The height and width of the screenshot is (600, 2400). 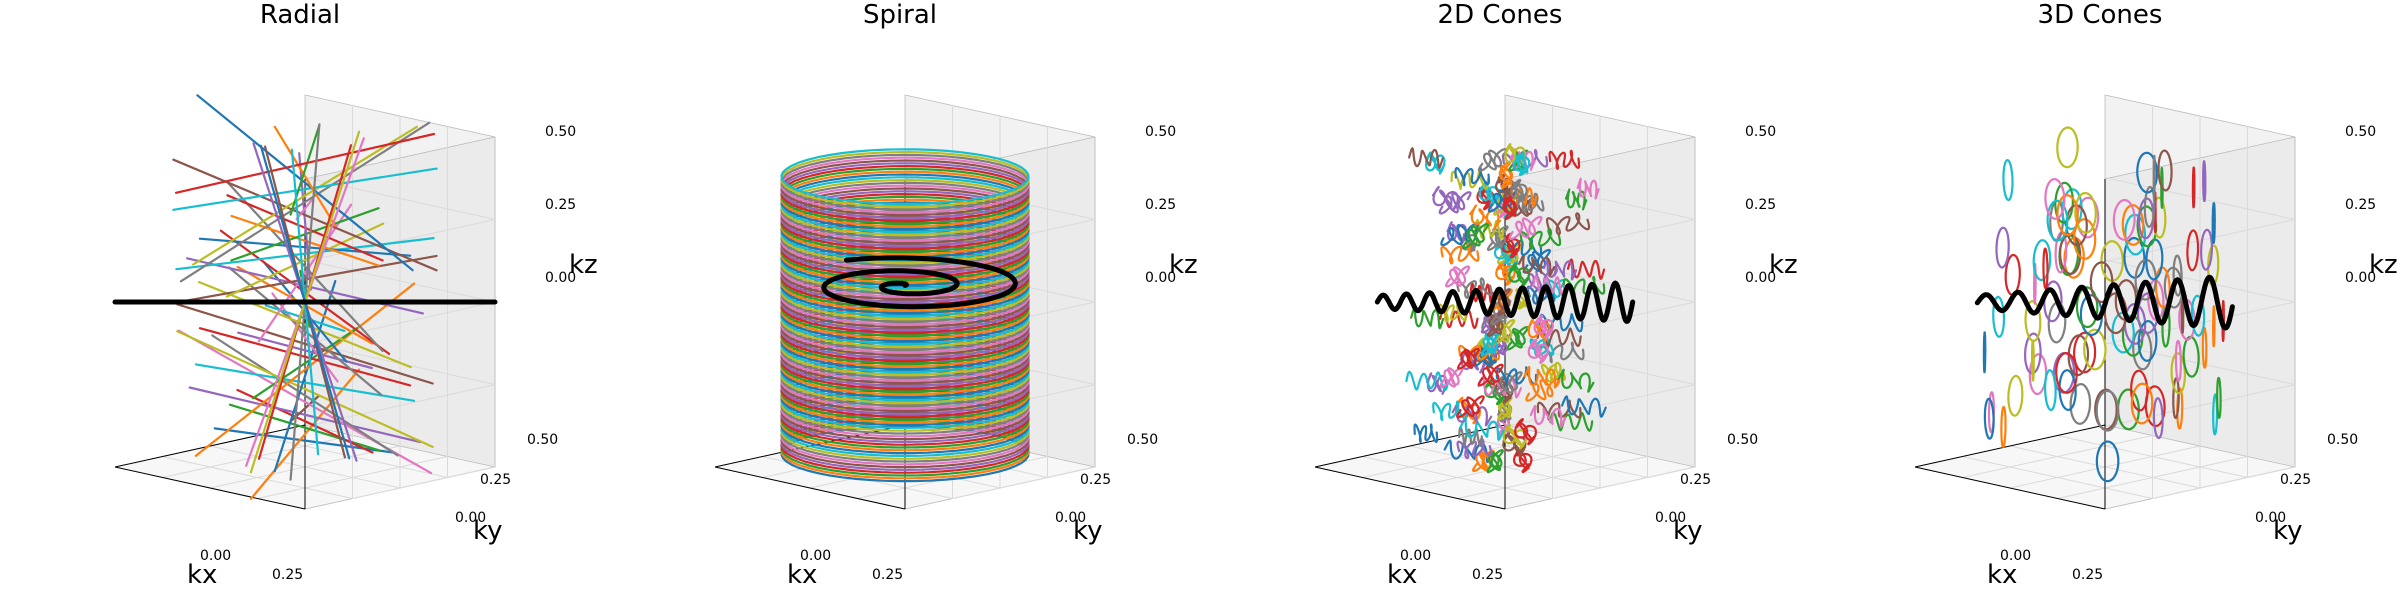 I want to click on z-tick-label: 0.00, so click(x=2361, y=278).